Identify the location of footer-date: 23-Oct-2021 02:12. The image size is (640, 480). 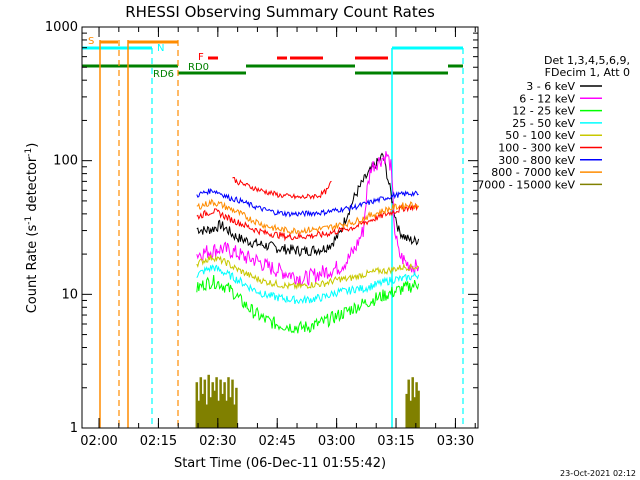
(598, 473).